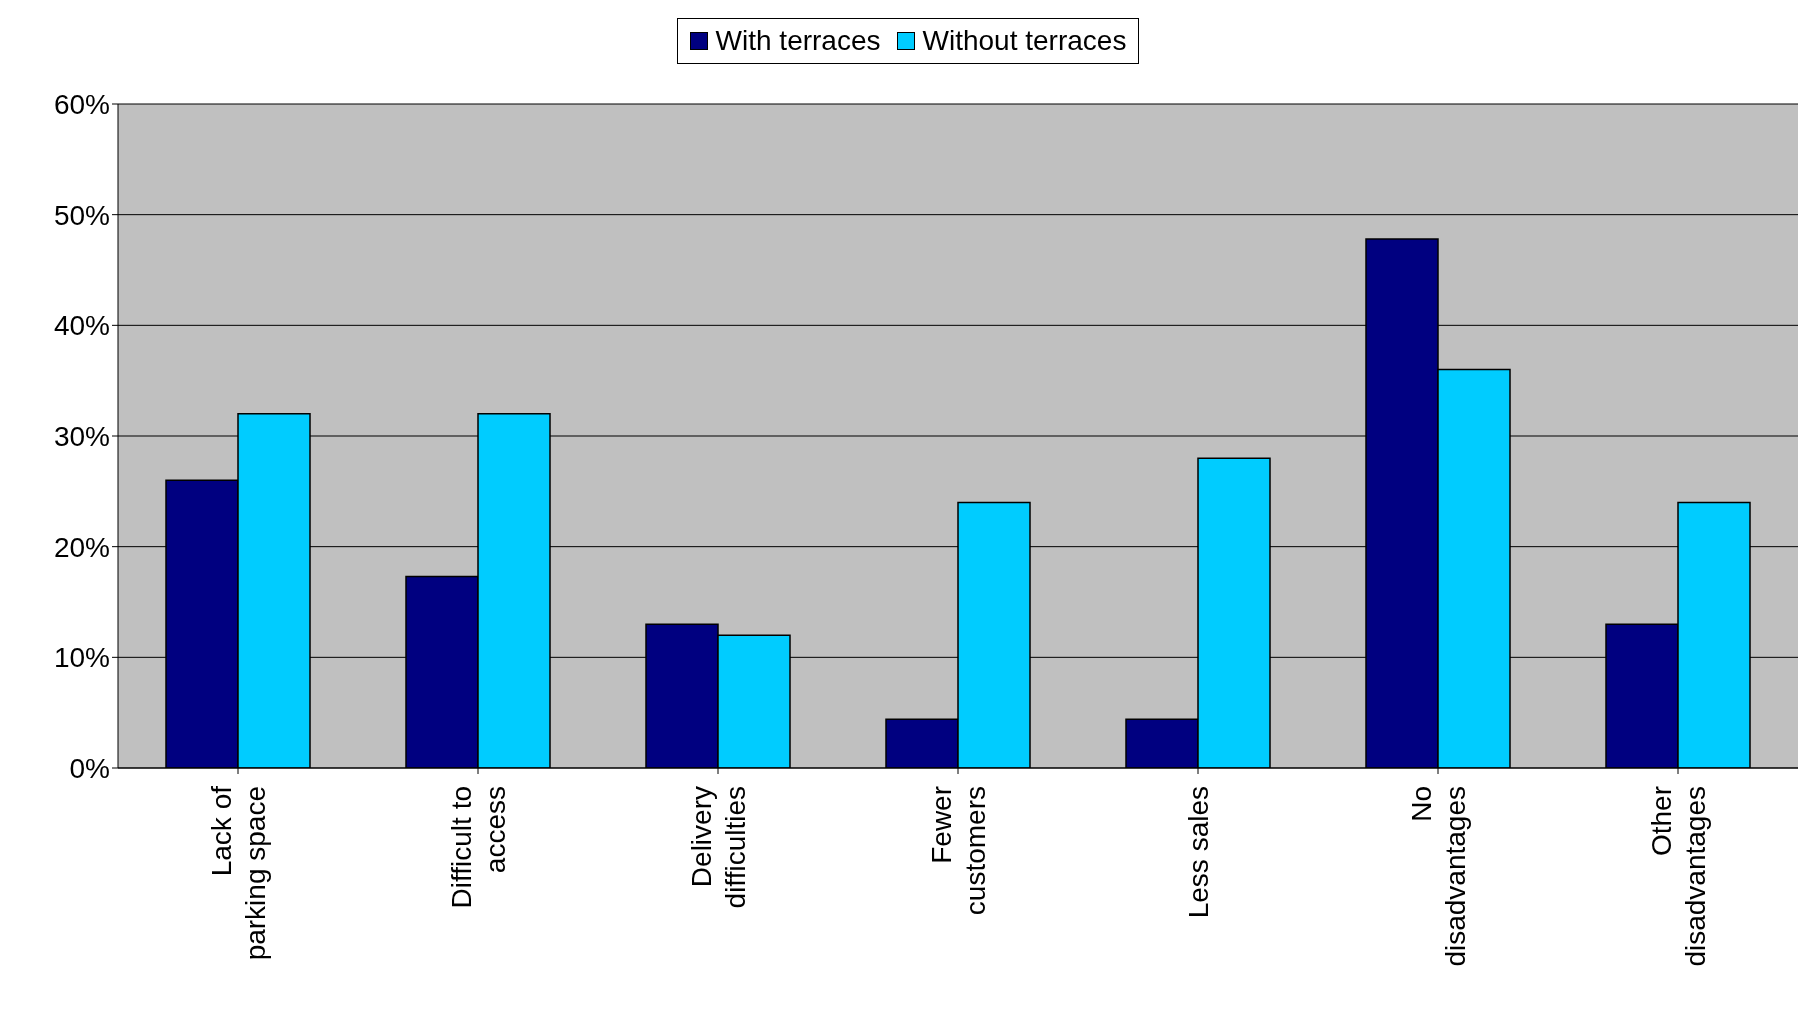  What do you see at coordinates (81, 436) in the screenshot?
I see `y-tick-label: 30%` at bounding box center [81, 436].